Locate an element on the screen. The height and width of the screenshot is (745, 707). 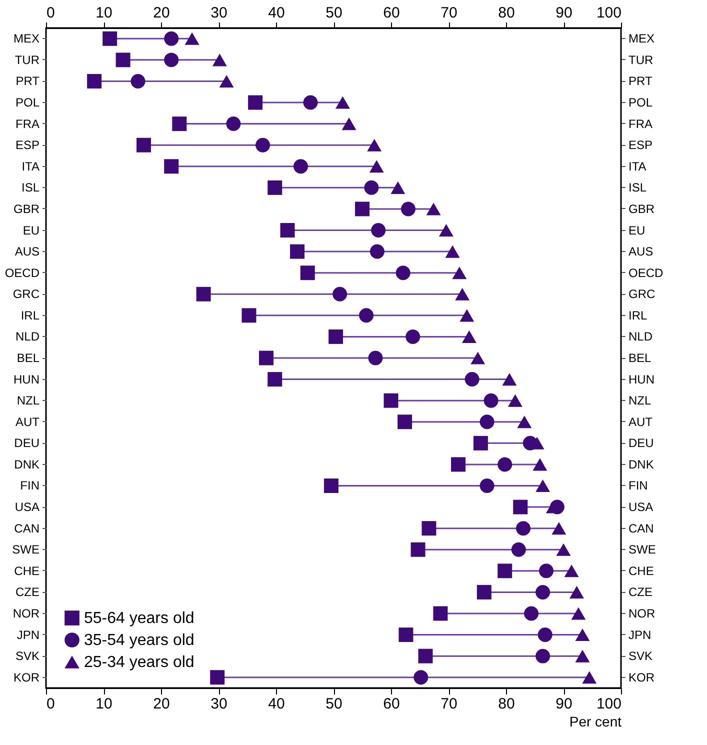
category-label: DNK is located at coordinates (27, 464).